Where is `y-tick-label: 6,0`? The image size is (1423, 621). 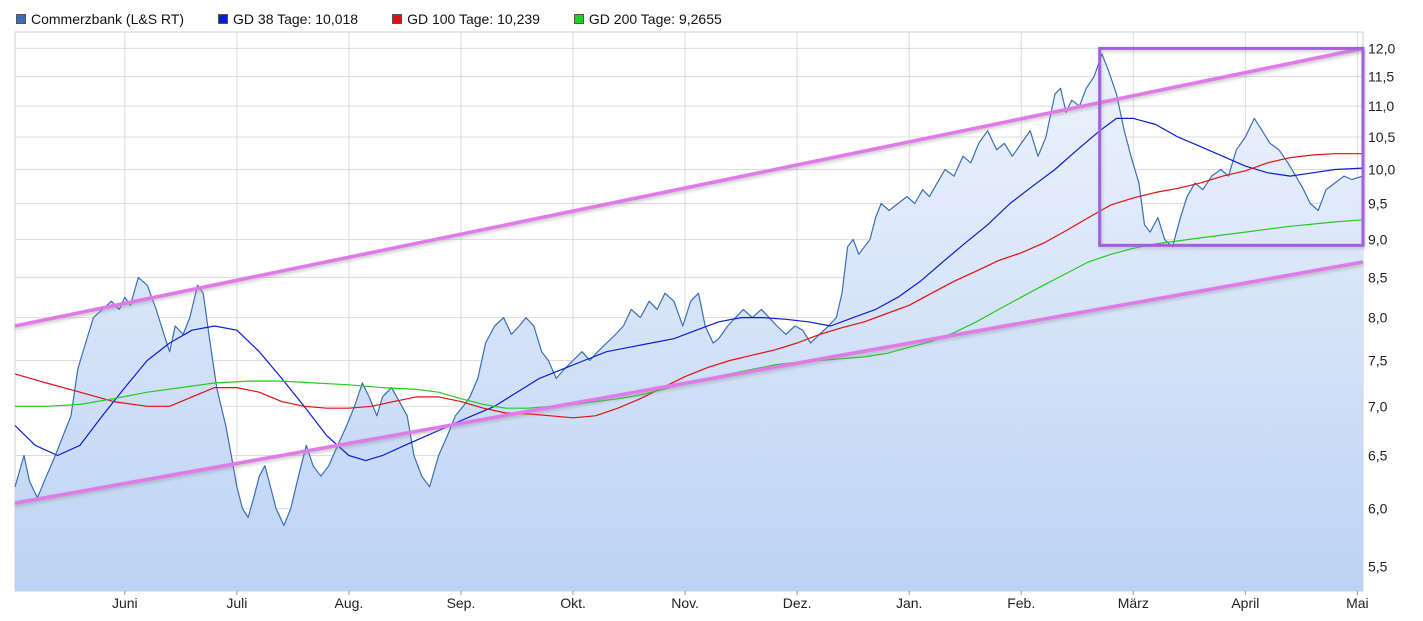 y-tick-label: 6,0 is located at coordinates (1378, 509).